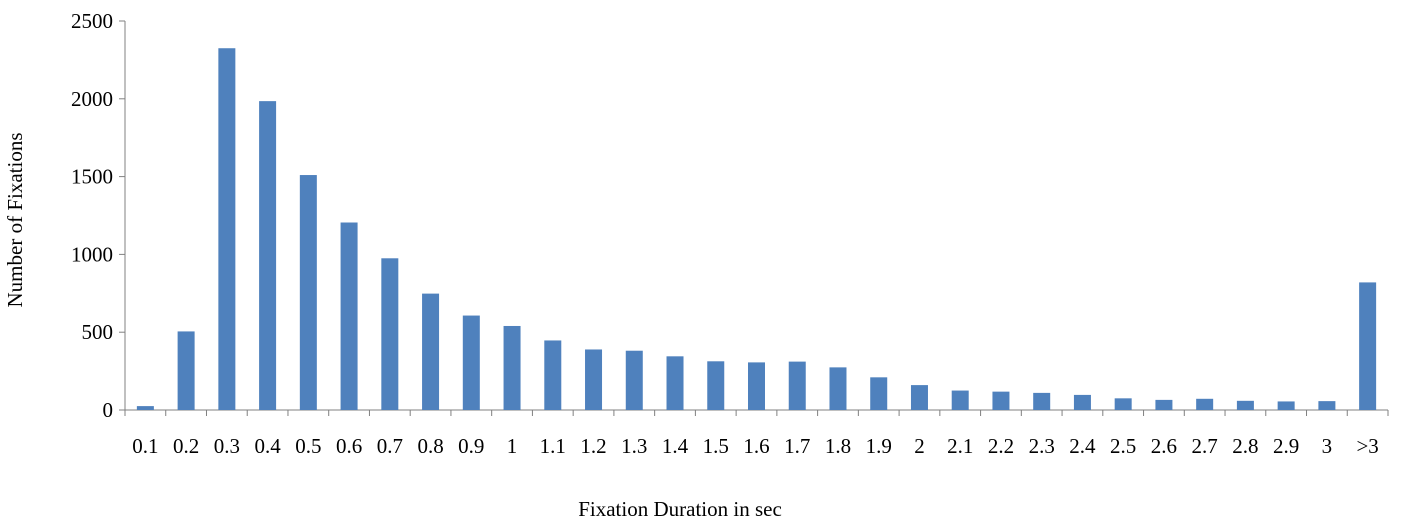 This screenshot has width=1401, height=530. Describe the element at coordinates (390, 334) in the screenshot. I see `bar-0.7` at that location.